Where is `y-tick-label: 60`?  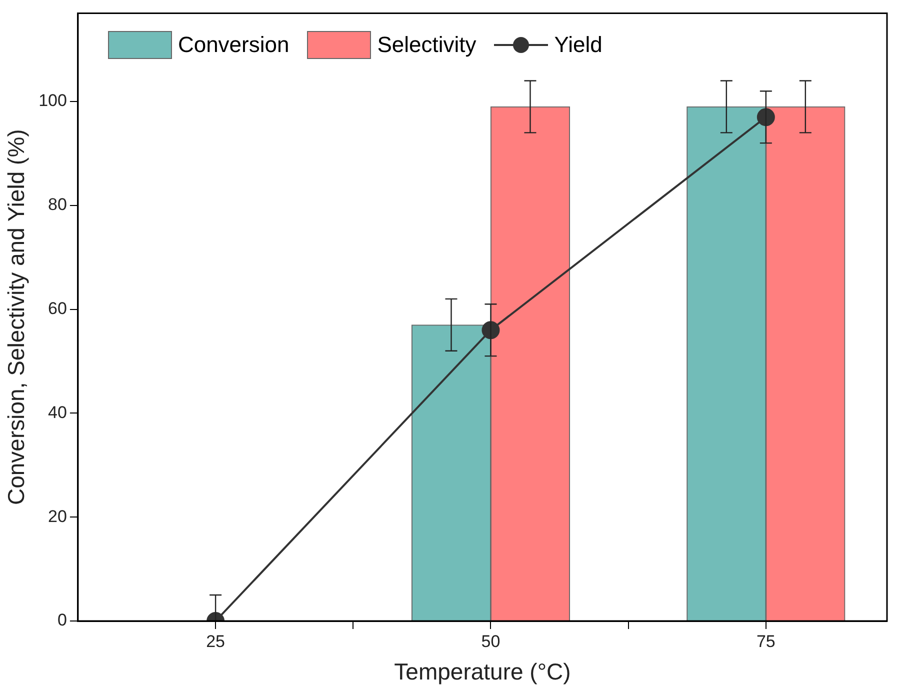
y-tick-label: 60 is located at coordinates (57, 308).